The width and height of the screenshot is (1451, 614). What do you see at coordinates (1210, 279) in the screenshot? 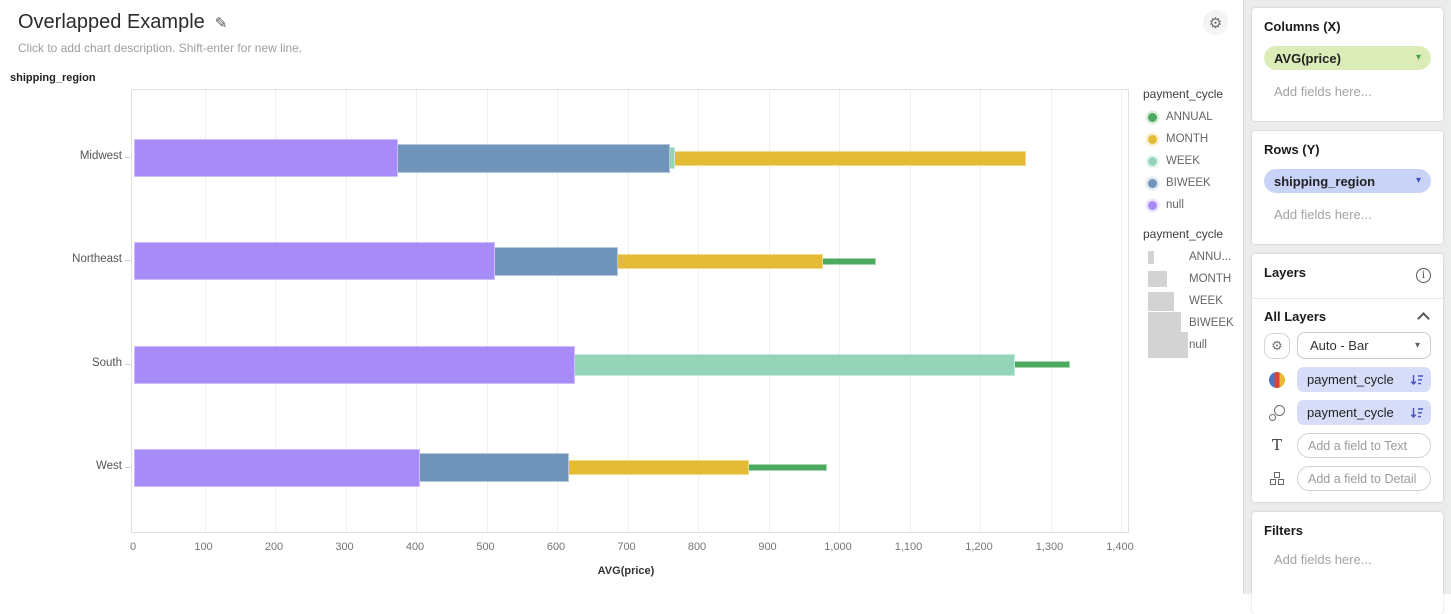
I see `size-legend-item-label: MONTH` at bounding box center [1210, 279].